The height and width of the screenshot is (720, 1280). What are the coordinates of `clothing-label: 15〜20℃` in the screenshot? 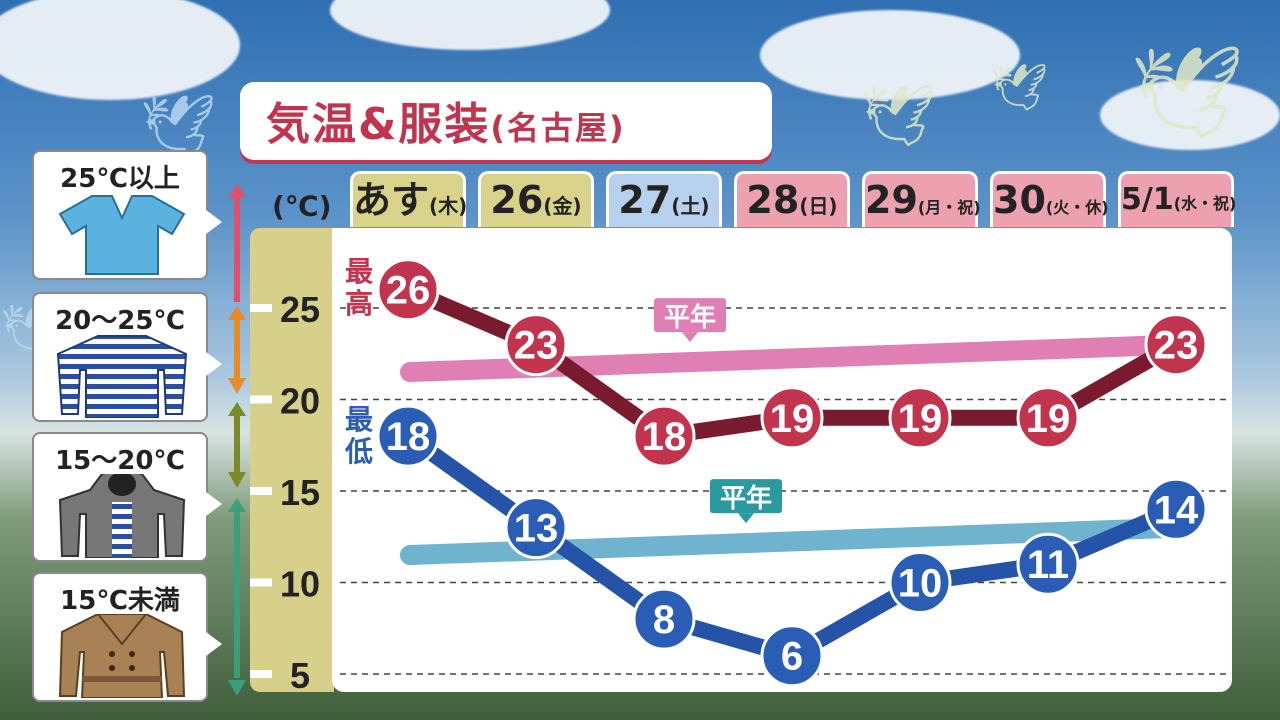 It's located at (120, 461).